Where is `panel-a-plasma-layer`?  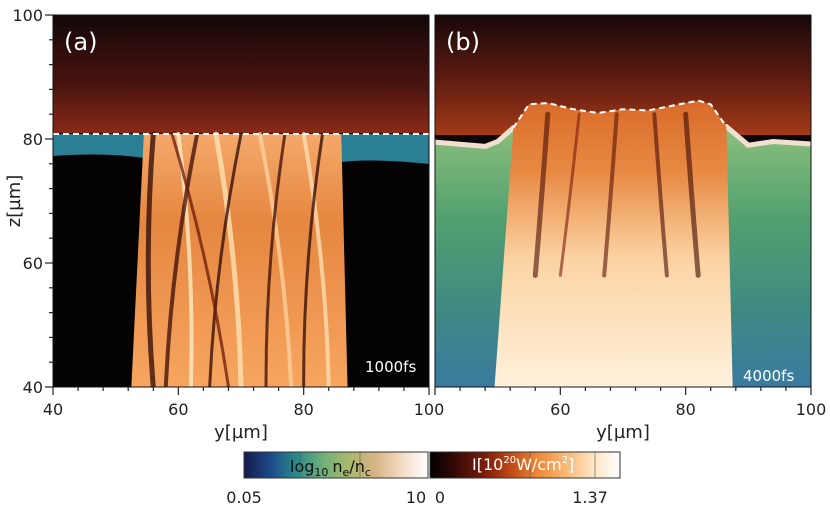
panel-a-plasma-layer is located at coordinates (241, 149).